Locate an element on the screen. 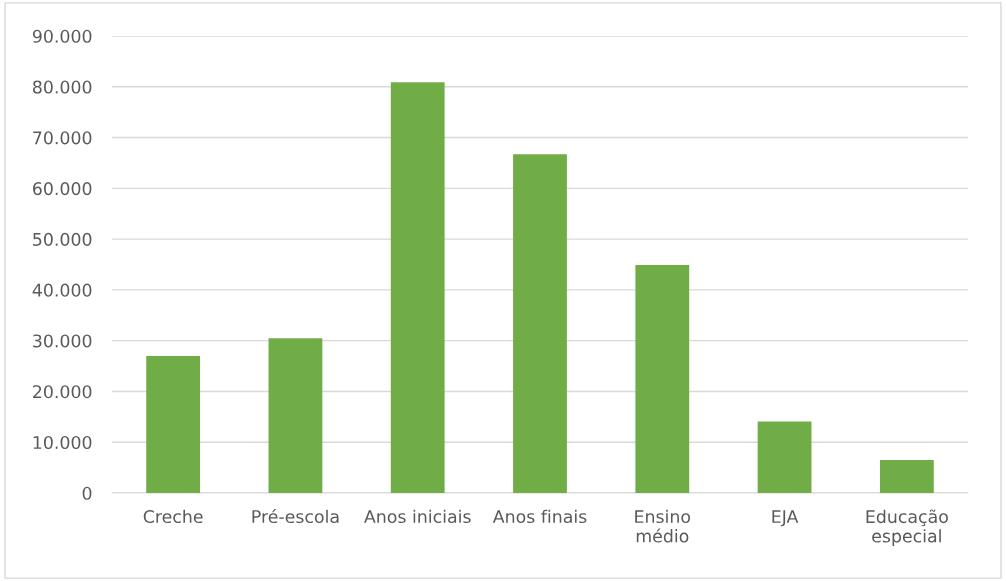  y-tick-label: 80.000 is located at coordinates (62, 87).